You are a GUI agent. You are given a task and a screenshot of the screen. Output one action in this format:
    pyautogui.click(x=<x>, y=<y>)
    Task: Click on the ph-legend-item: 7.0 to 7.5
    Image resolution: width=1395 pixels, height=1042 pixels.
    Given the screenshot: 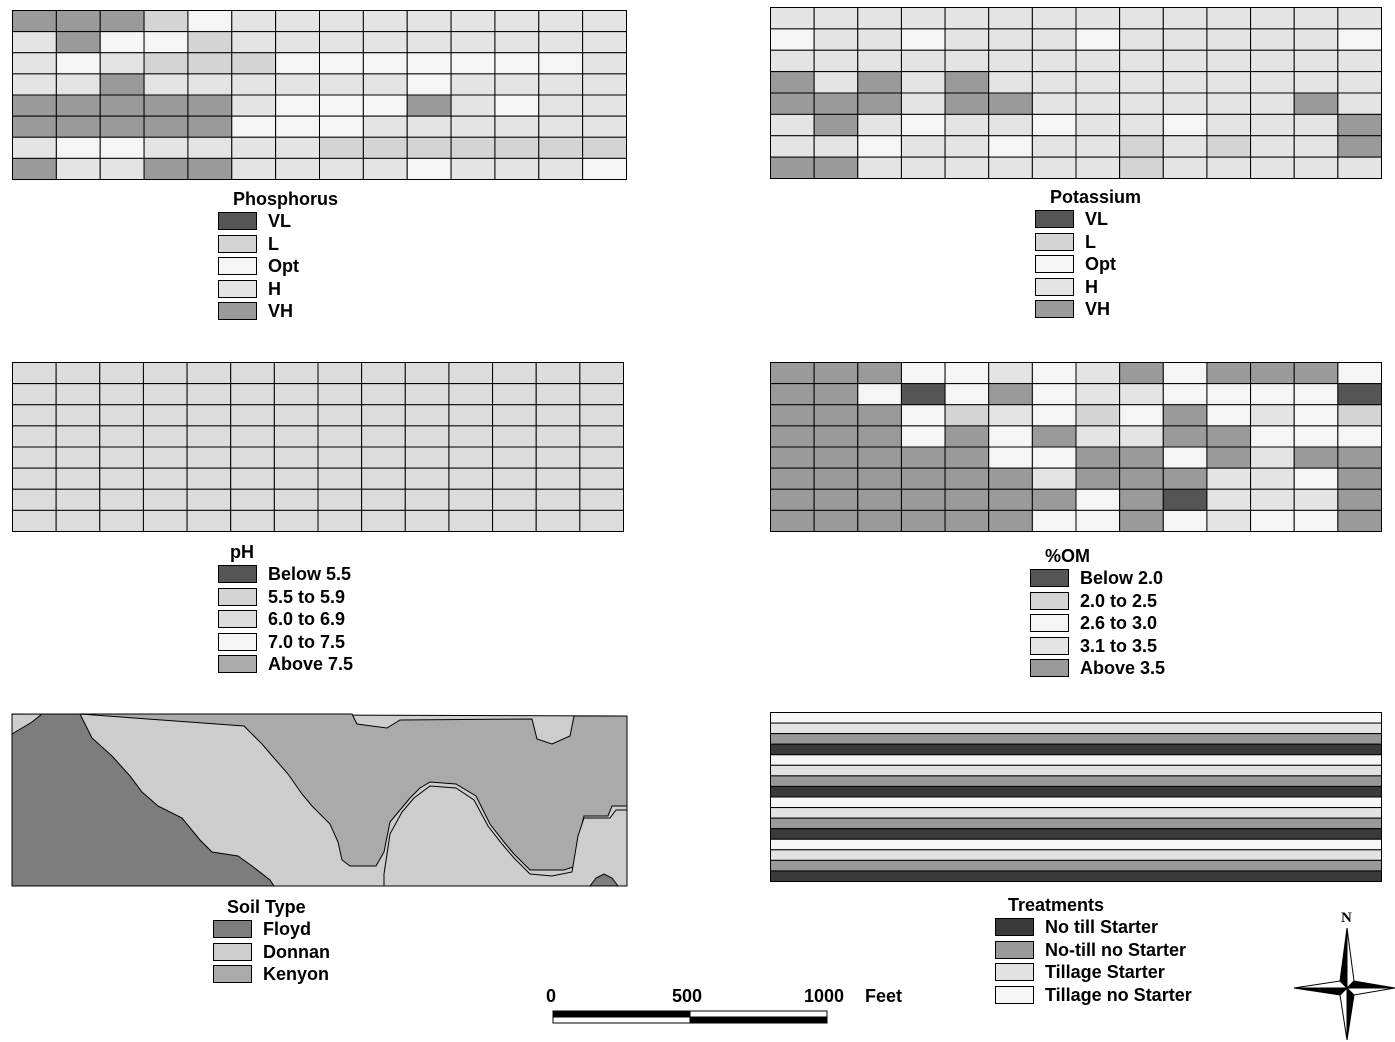 What is the action you would take?
    pyautogui.click(x=338, y=642)
    